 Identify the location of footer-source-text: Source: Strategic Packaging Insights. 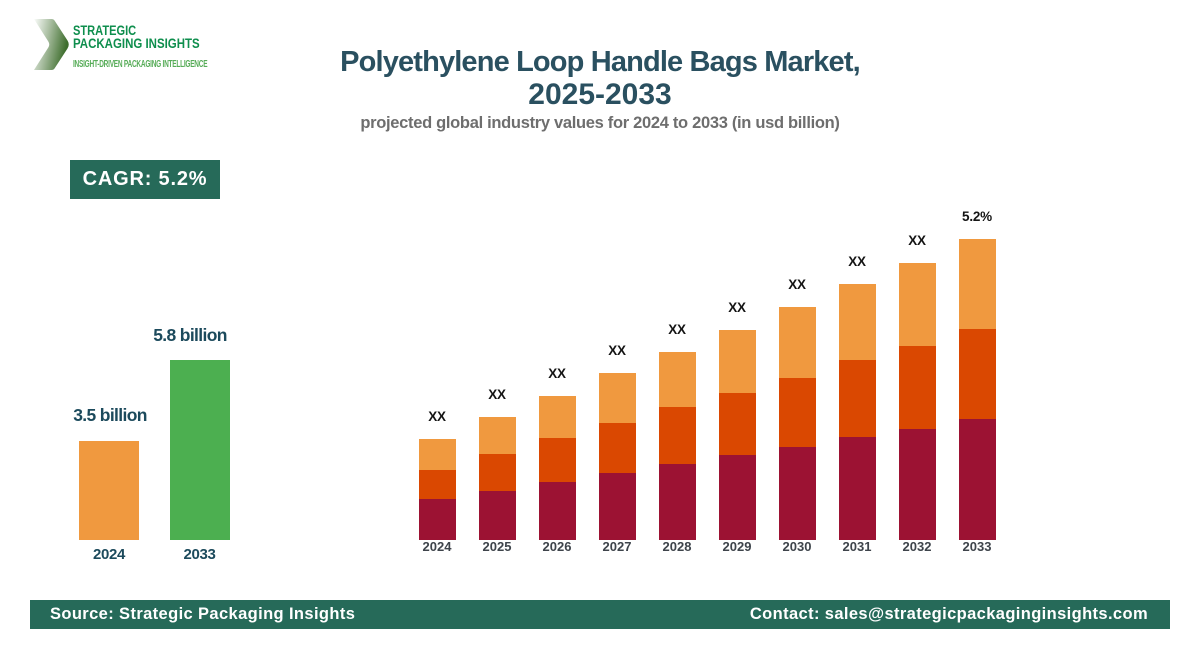
(203, 614).